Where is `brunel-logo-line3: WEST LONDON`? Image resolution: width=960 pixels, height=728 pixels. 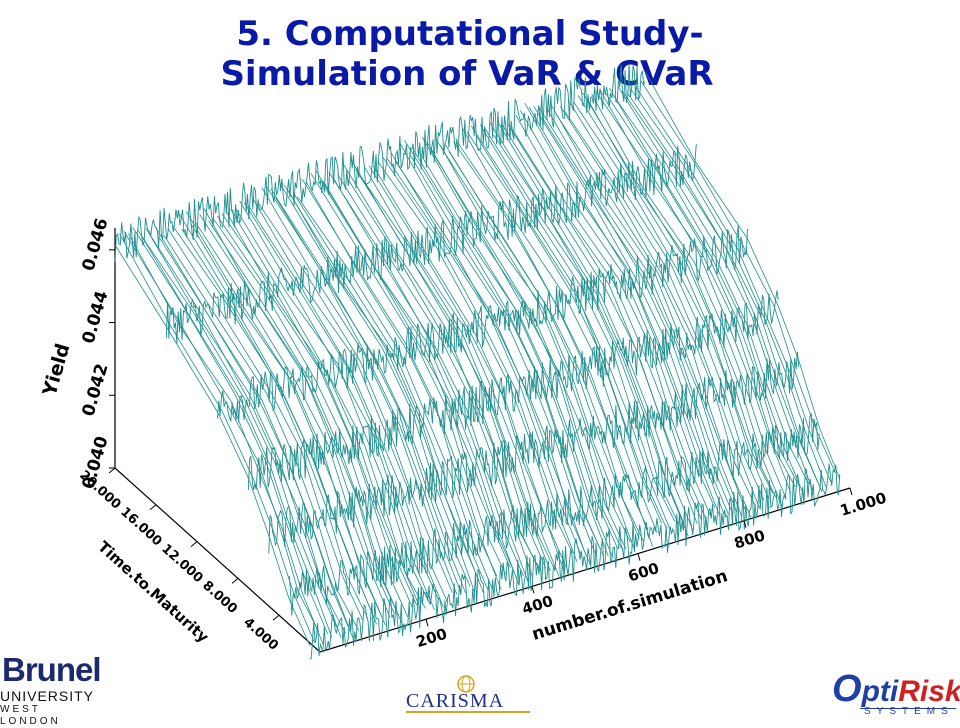 brunel-logo-line3: WEST LONDON is located at coordinates (30, 715).